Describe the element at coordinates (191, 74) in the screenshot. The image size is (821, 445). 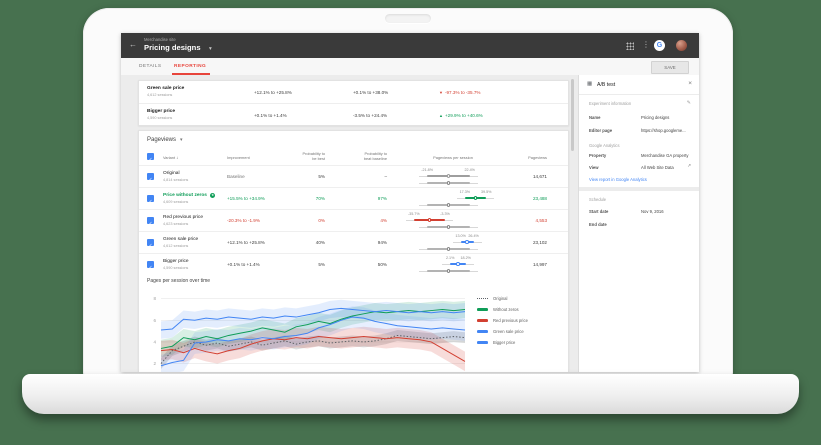
I see `active-tab-underline` at that location.